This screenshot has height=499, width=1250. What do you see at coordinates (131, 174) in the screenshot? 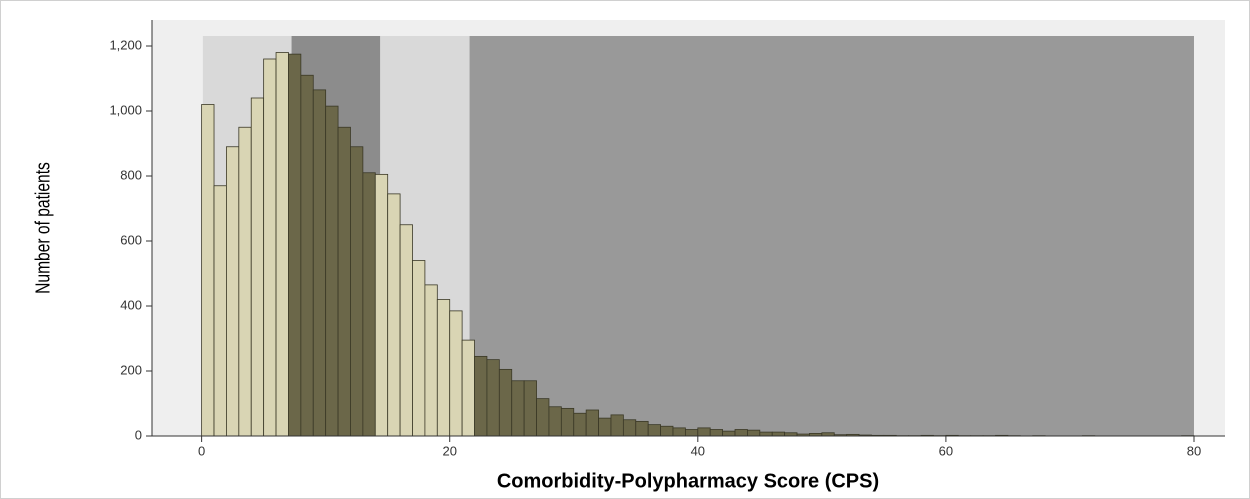
I see `y-tick-label: 800` at bounding box center [131, 174].